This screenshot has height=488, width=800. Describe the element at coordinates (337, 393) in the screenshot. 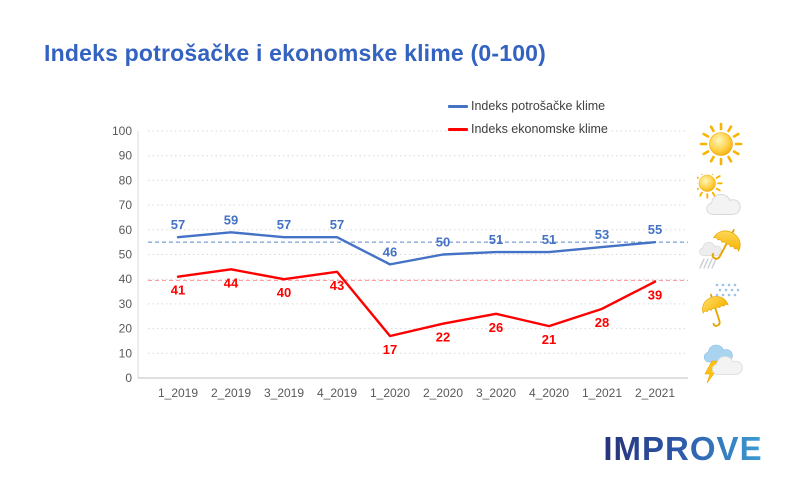

I see `x-tick-label: 4_2019` at that location.